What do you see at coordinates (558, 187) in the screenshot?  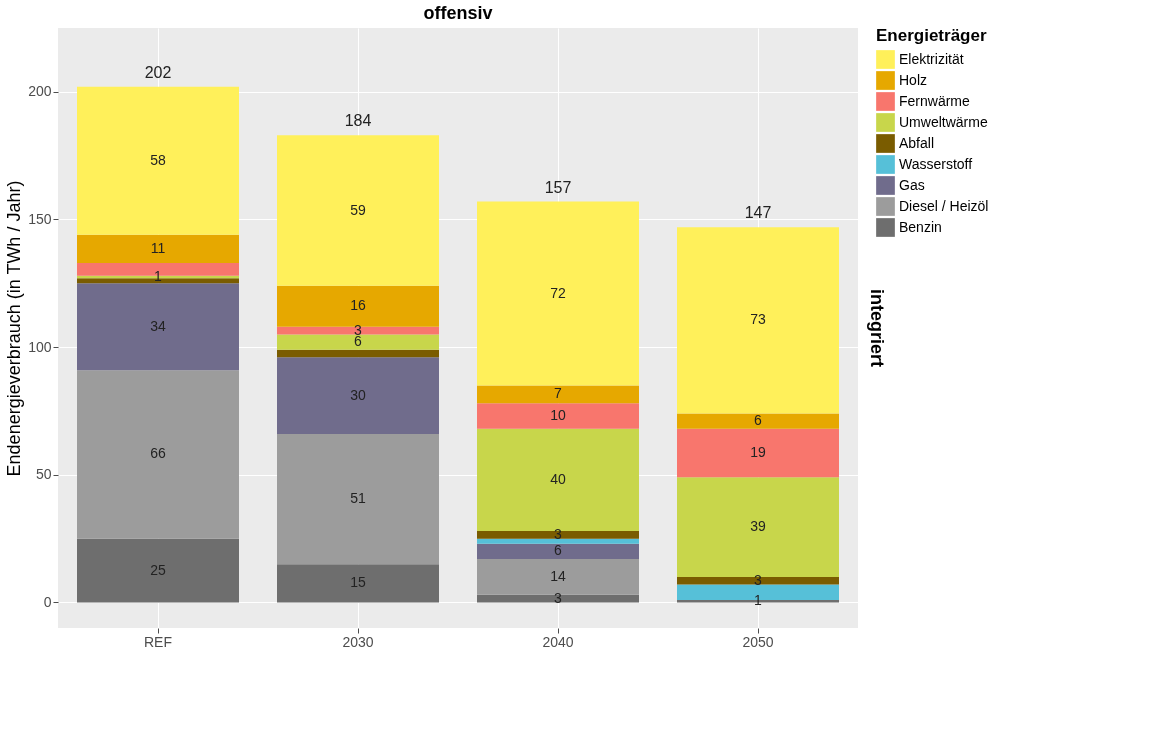 I see `total-label: 157` at bounding box center [558, 187].